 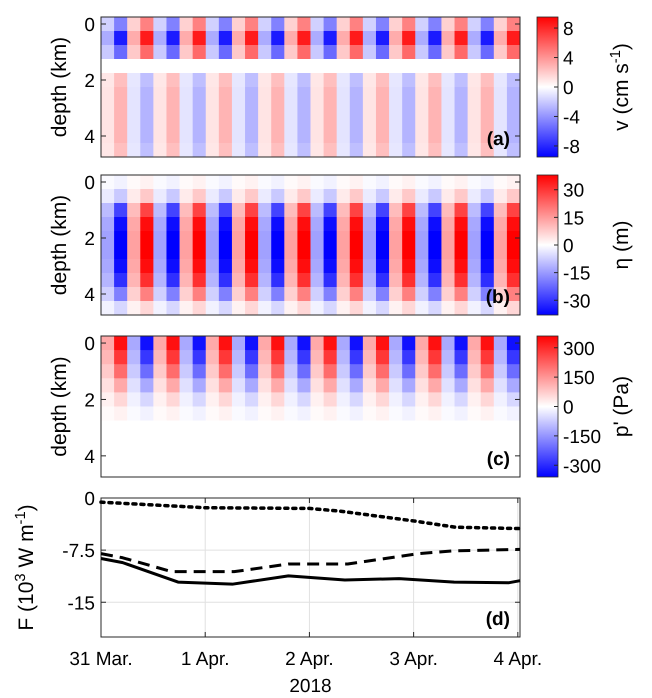 I want to click on color-bar-label: 4, so click(x=568, y=59).